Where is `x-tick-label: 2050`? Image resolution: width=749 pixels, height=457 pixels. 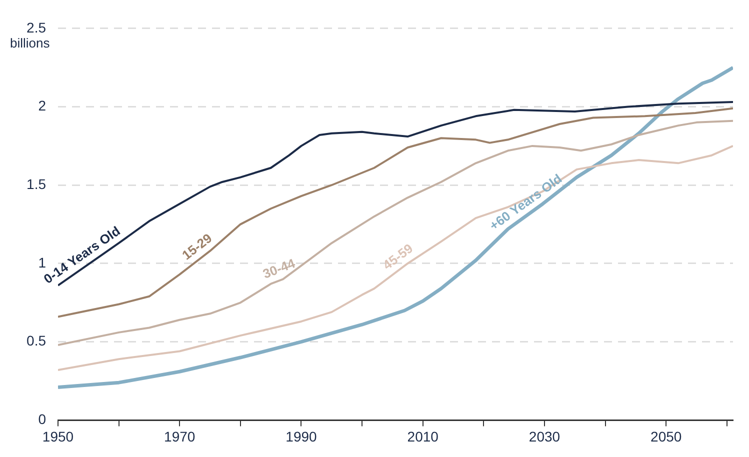
x-tick-label: 2050 is located at coordinates (666, 436).